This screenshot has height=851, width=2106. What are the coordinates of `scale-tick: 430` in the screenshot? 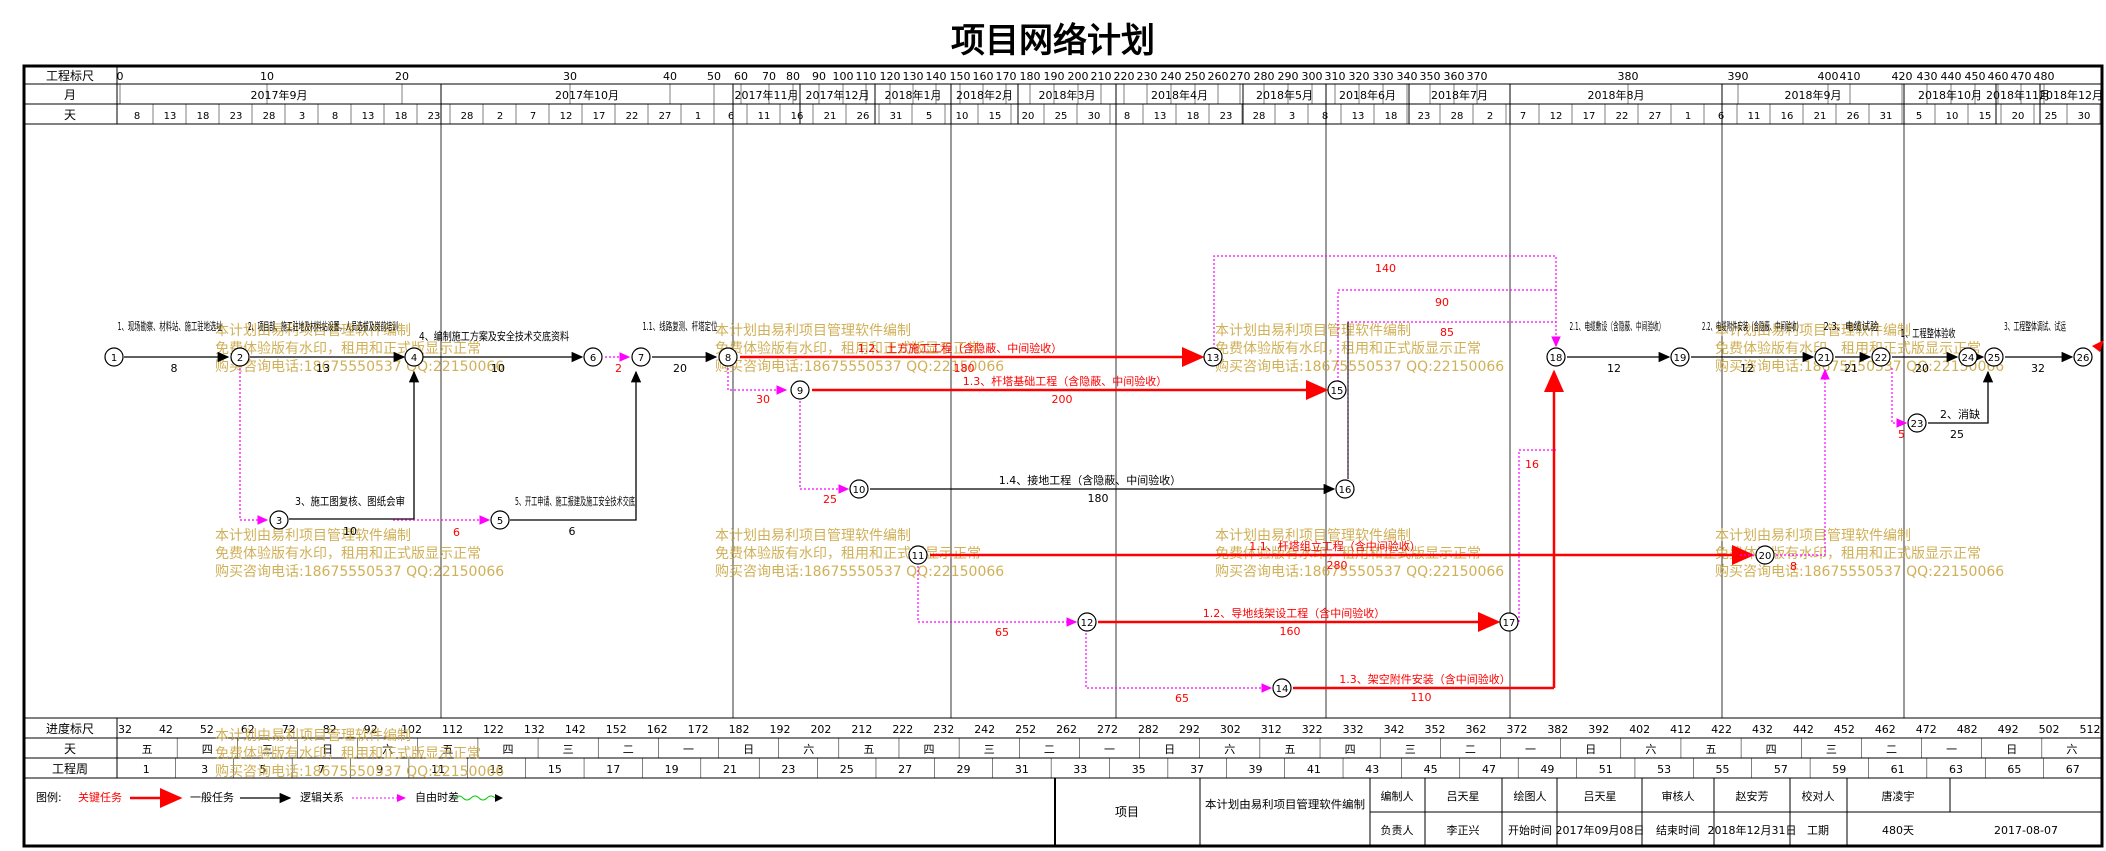 It's located at (1927, 76).